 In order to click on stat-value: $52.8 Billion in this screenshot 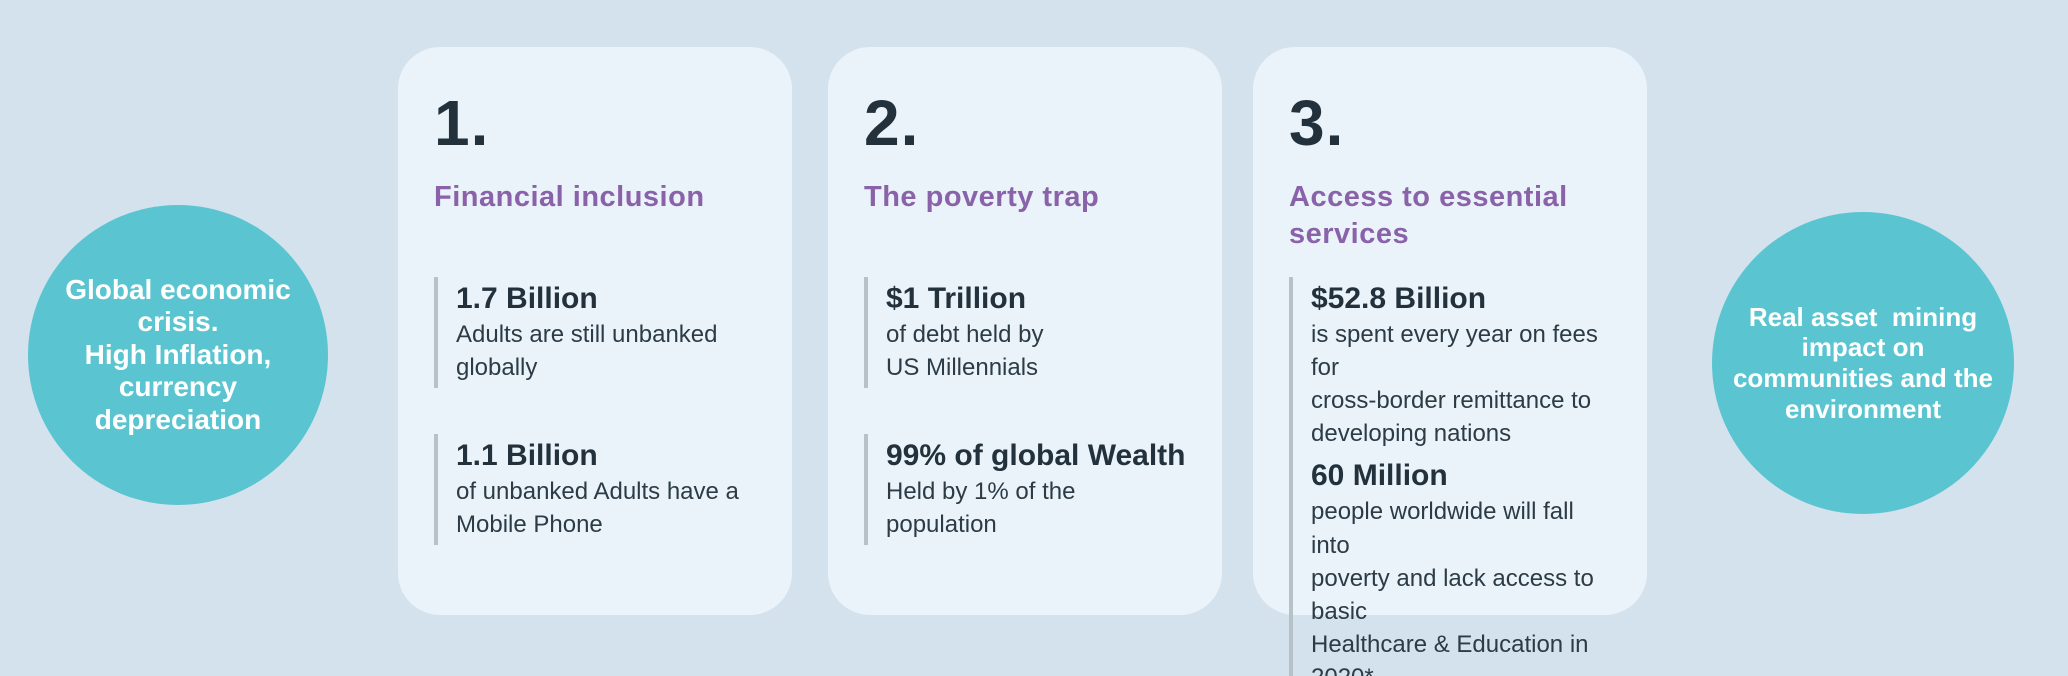, I will do `click(1399, 298)`.